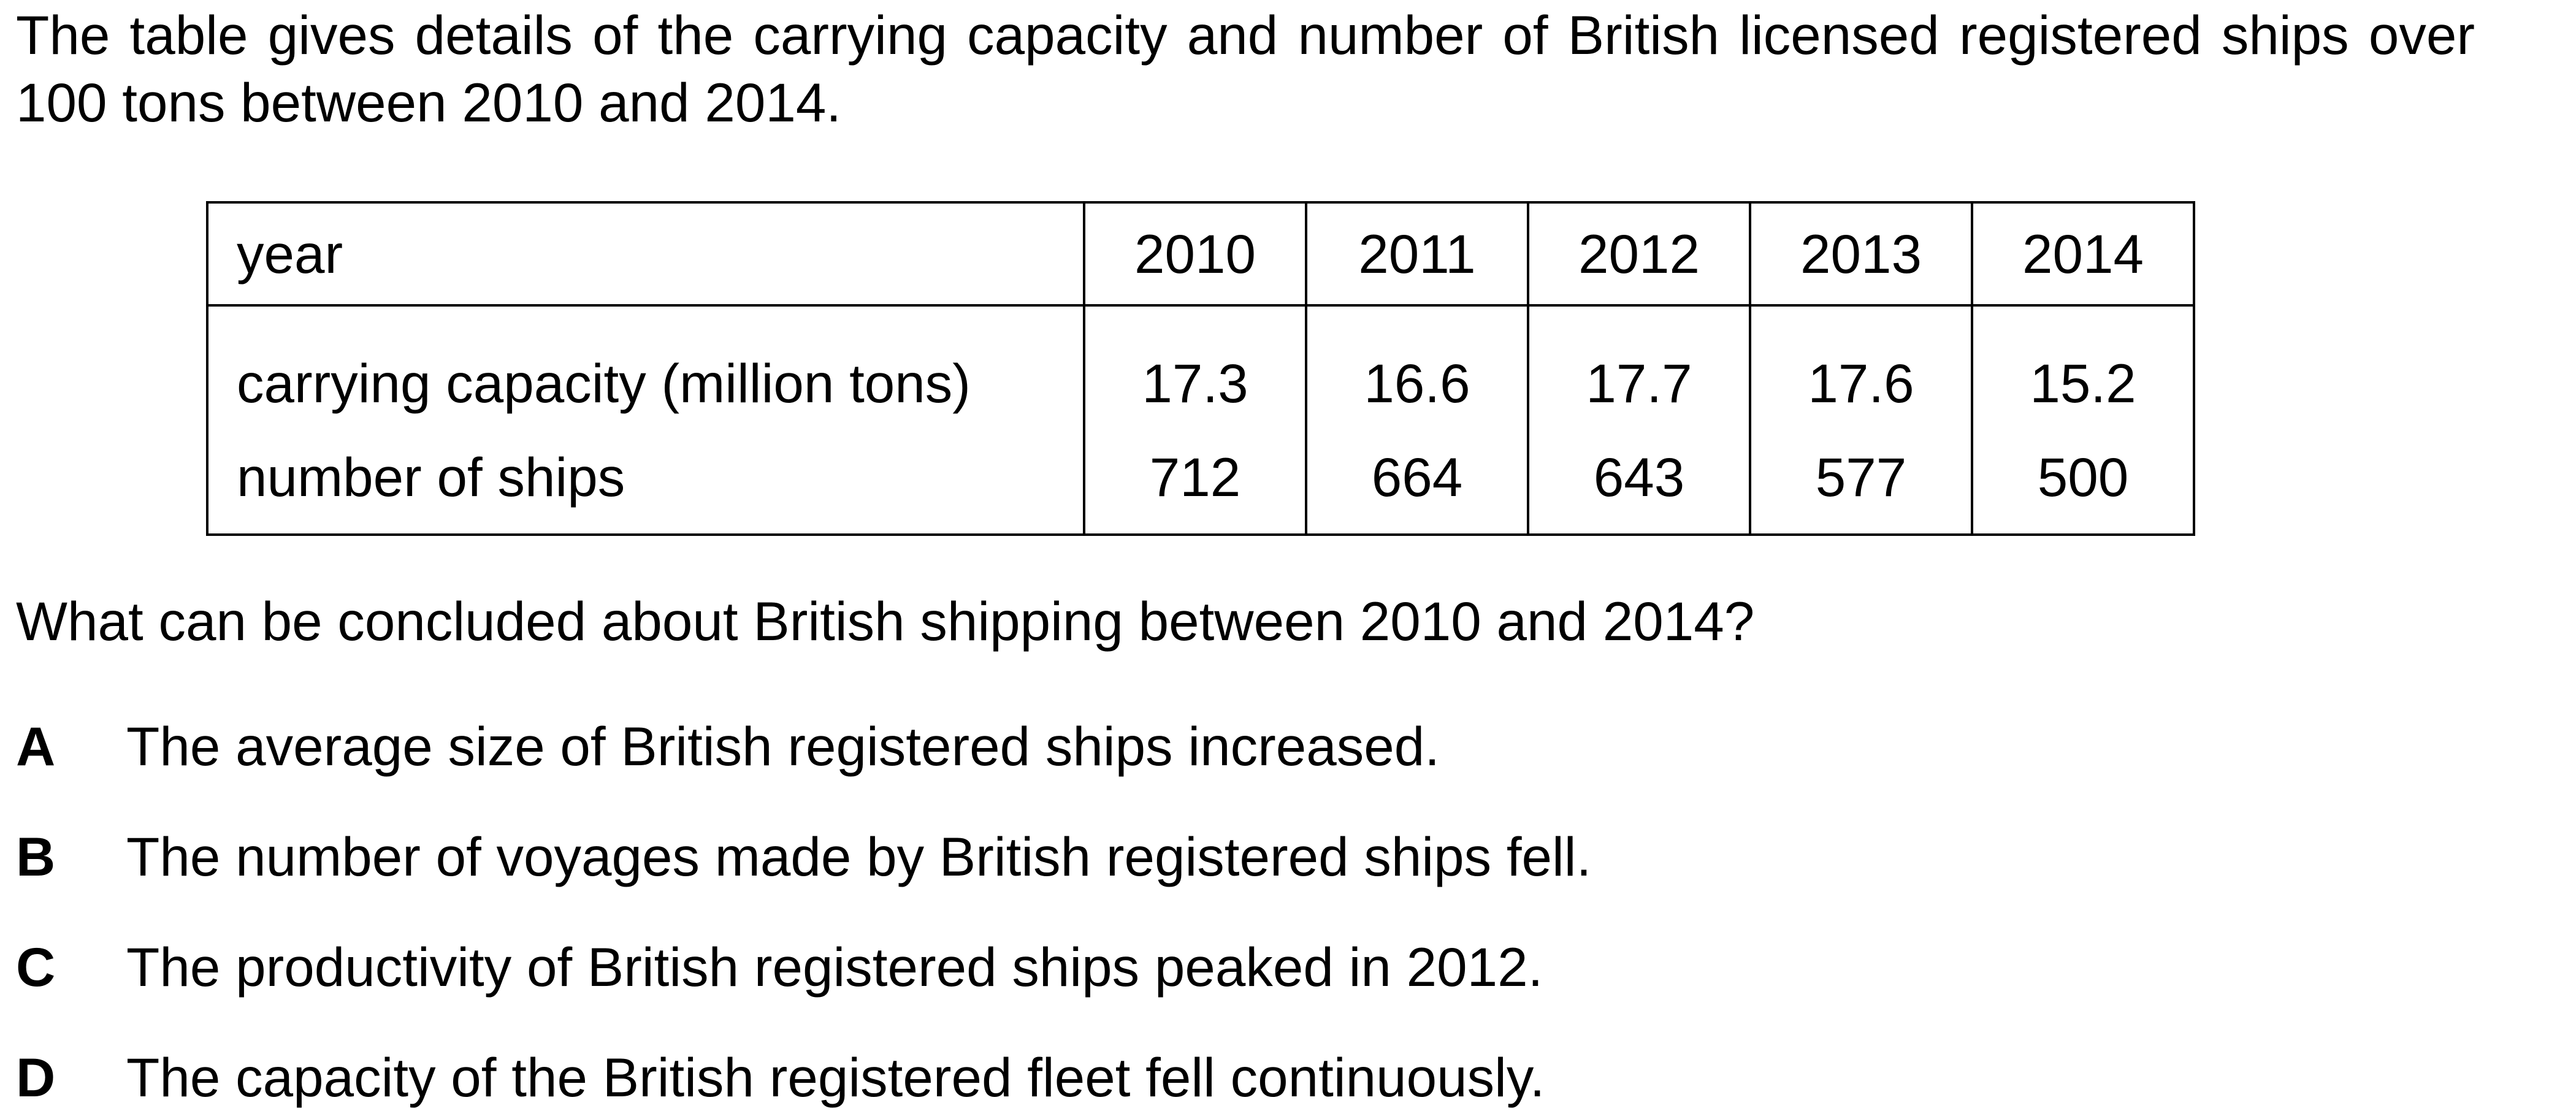 This screenshot has height=1119, width=2576. Describe the element at coordinates (2083, 485) in the screenshot. I see `value-cell: 500` at that location.